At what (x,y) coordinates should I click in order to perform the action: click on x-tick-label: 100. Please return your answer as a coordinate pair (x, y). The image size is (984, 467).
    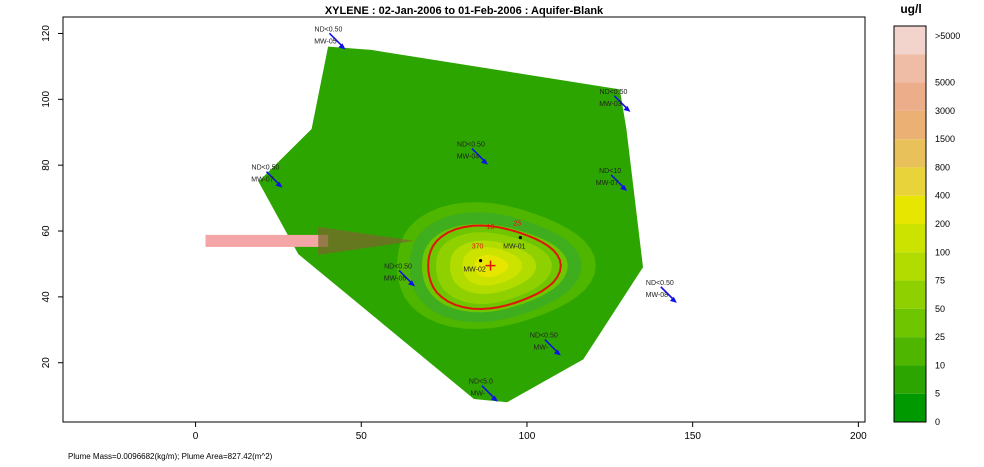
    Looking at the image, I should click on (527, 436).